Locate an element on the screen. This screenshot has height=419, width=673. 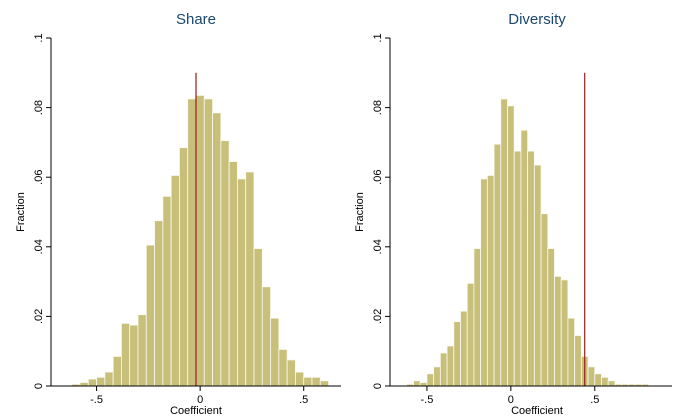
share-x-tick-label: -.5 is located at coordinates (96, 400).